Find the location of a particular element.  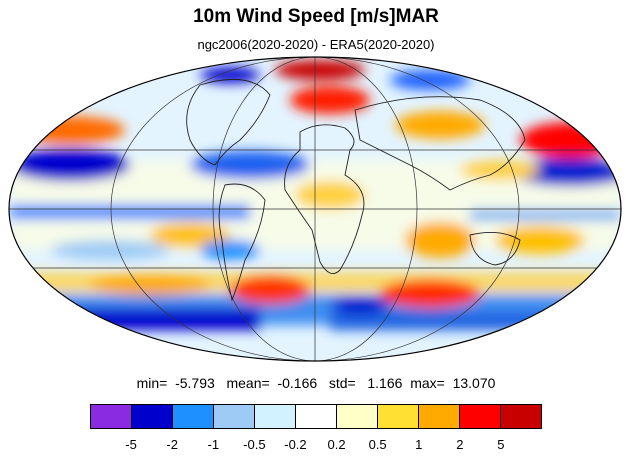

colorbar-tick-label: 0.5 is located at coordinates (377, 444).